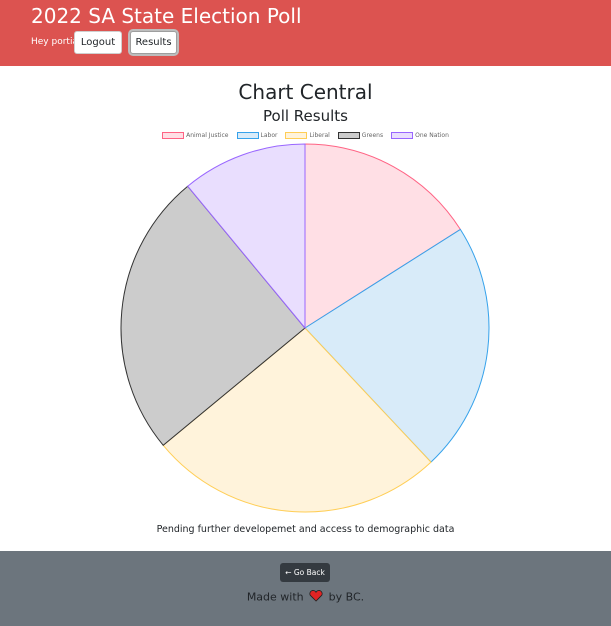 The height and width of the screenshot is (626, 611). What do you see at coordinates (397, 345) in the screenshot?
I see `pie-slice-labor` at bounding box center [397, 345].